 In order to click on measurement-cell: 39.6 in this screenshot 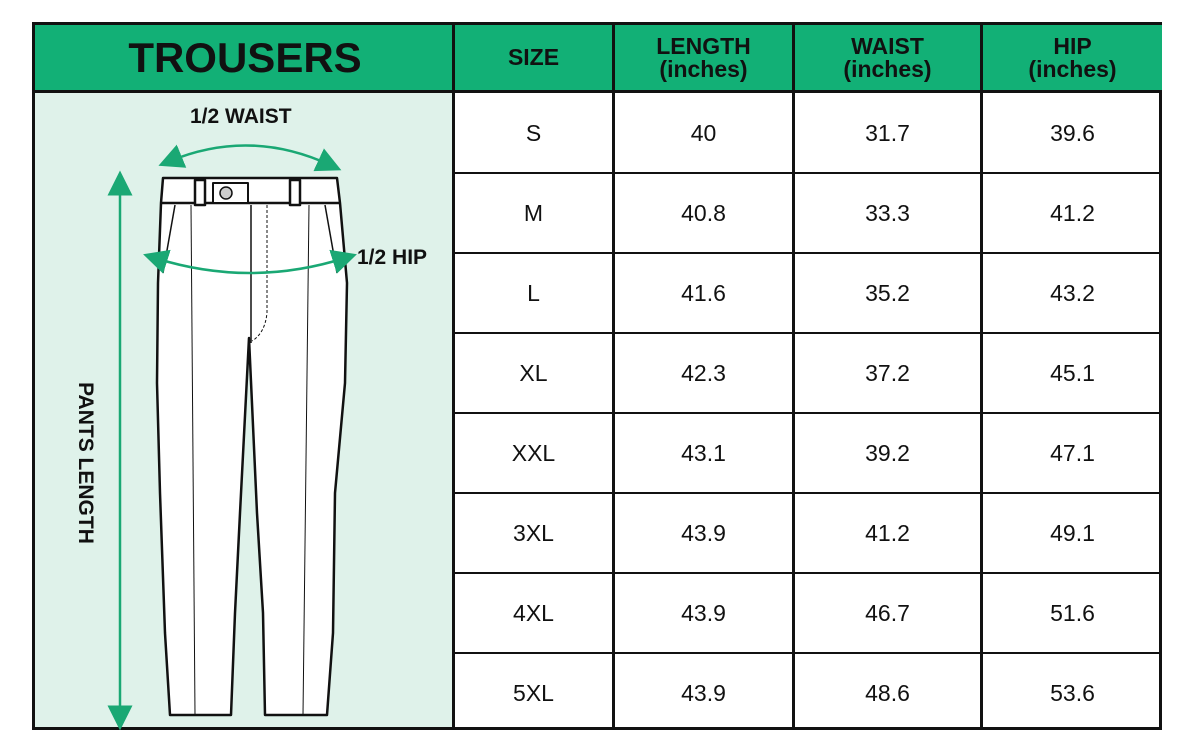, I will do `click(1072, 132)`.